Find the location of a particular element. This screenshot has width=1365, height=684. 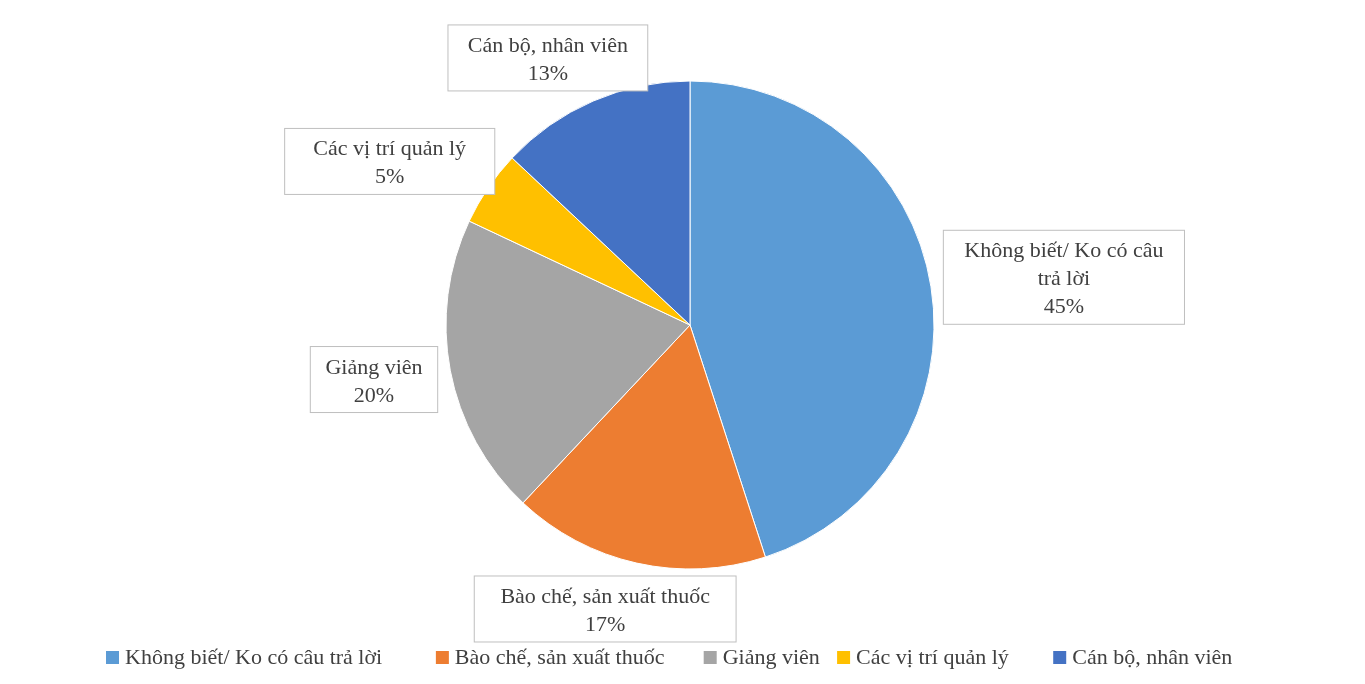

slice-label: Giảng viên is located at coordinates (374, 366).